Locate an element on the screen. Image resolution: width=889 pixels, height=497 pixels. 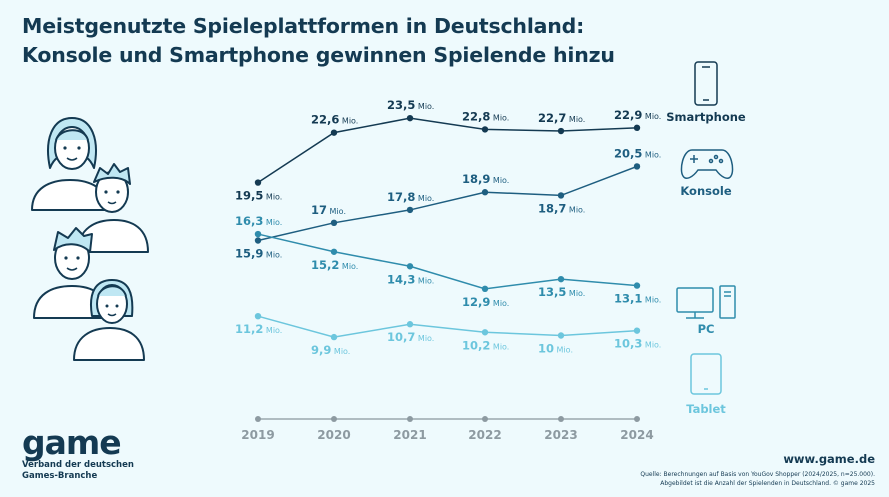
x-tick-label-2024: 2024 is located at coordinates (636, 435).